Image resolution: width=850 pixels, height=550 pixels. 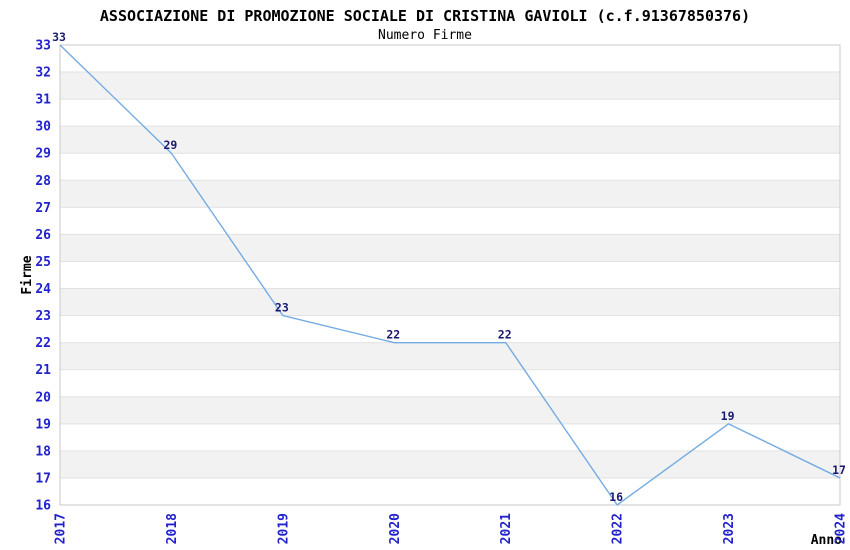 What do you see at coordinates (43, 397) in the screenshot?
I see `y-tick-label: 20` at bounding box center [43, 397].